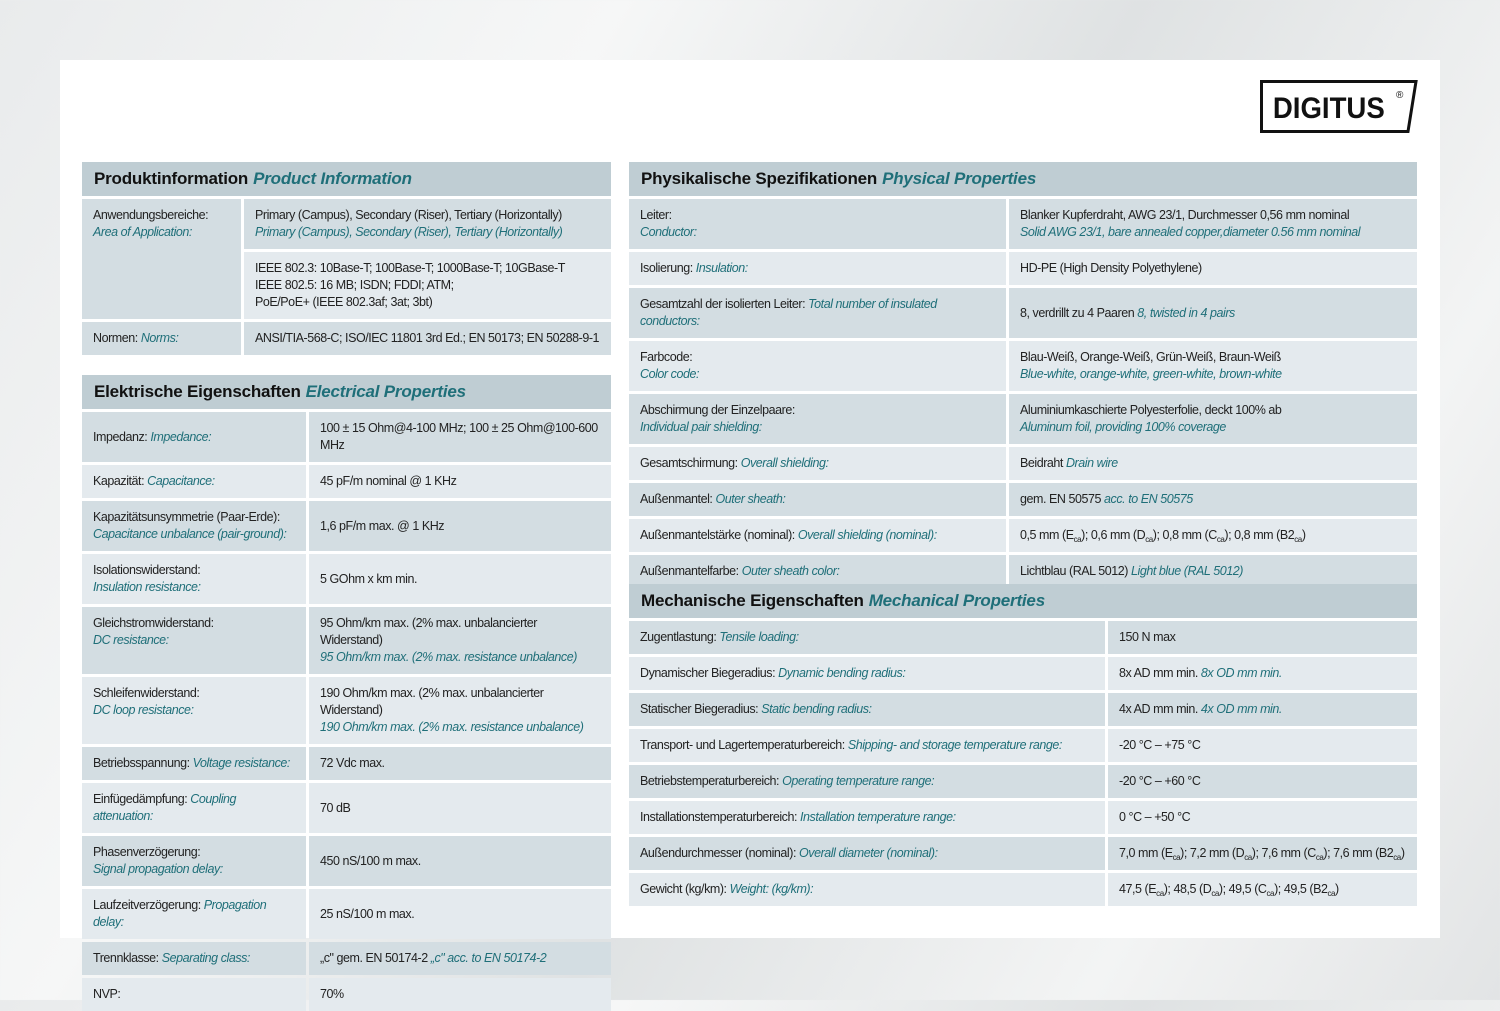 The image size is (1500, 1011). I want to click on section-header: Produktinformation Product Information, so click(346, 179).